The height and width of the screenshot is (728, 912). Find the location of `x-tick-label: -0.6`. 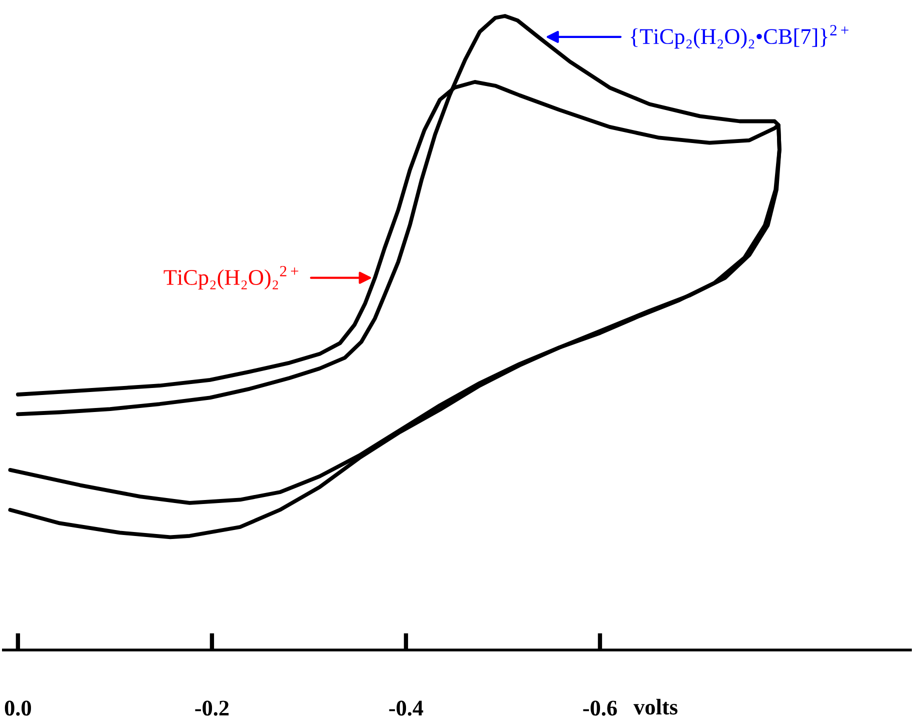

x-tick-label: -0.6 is located at coordinates (600, 708).